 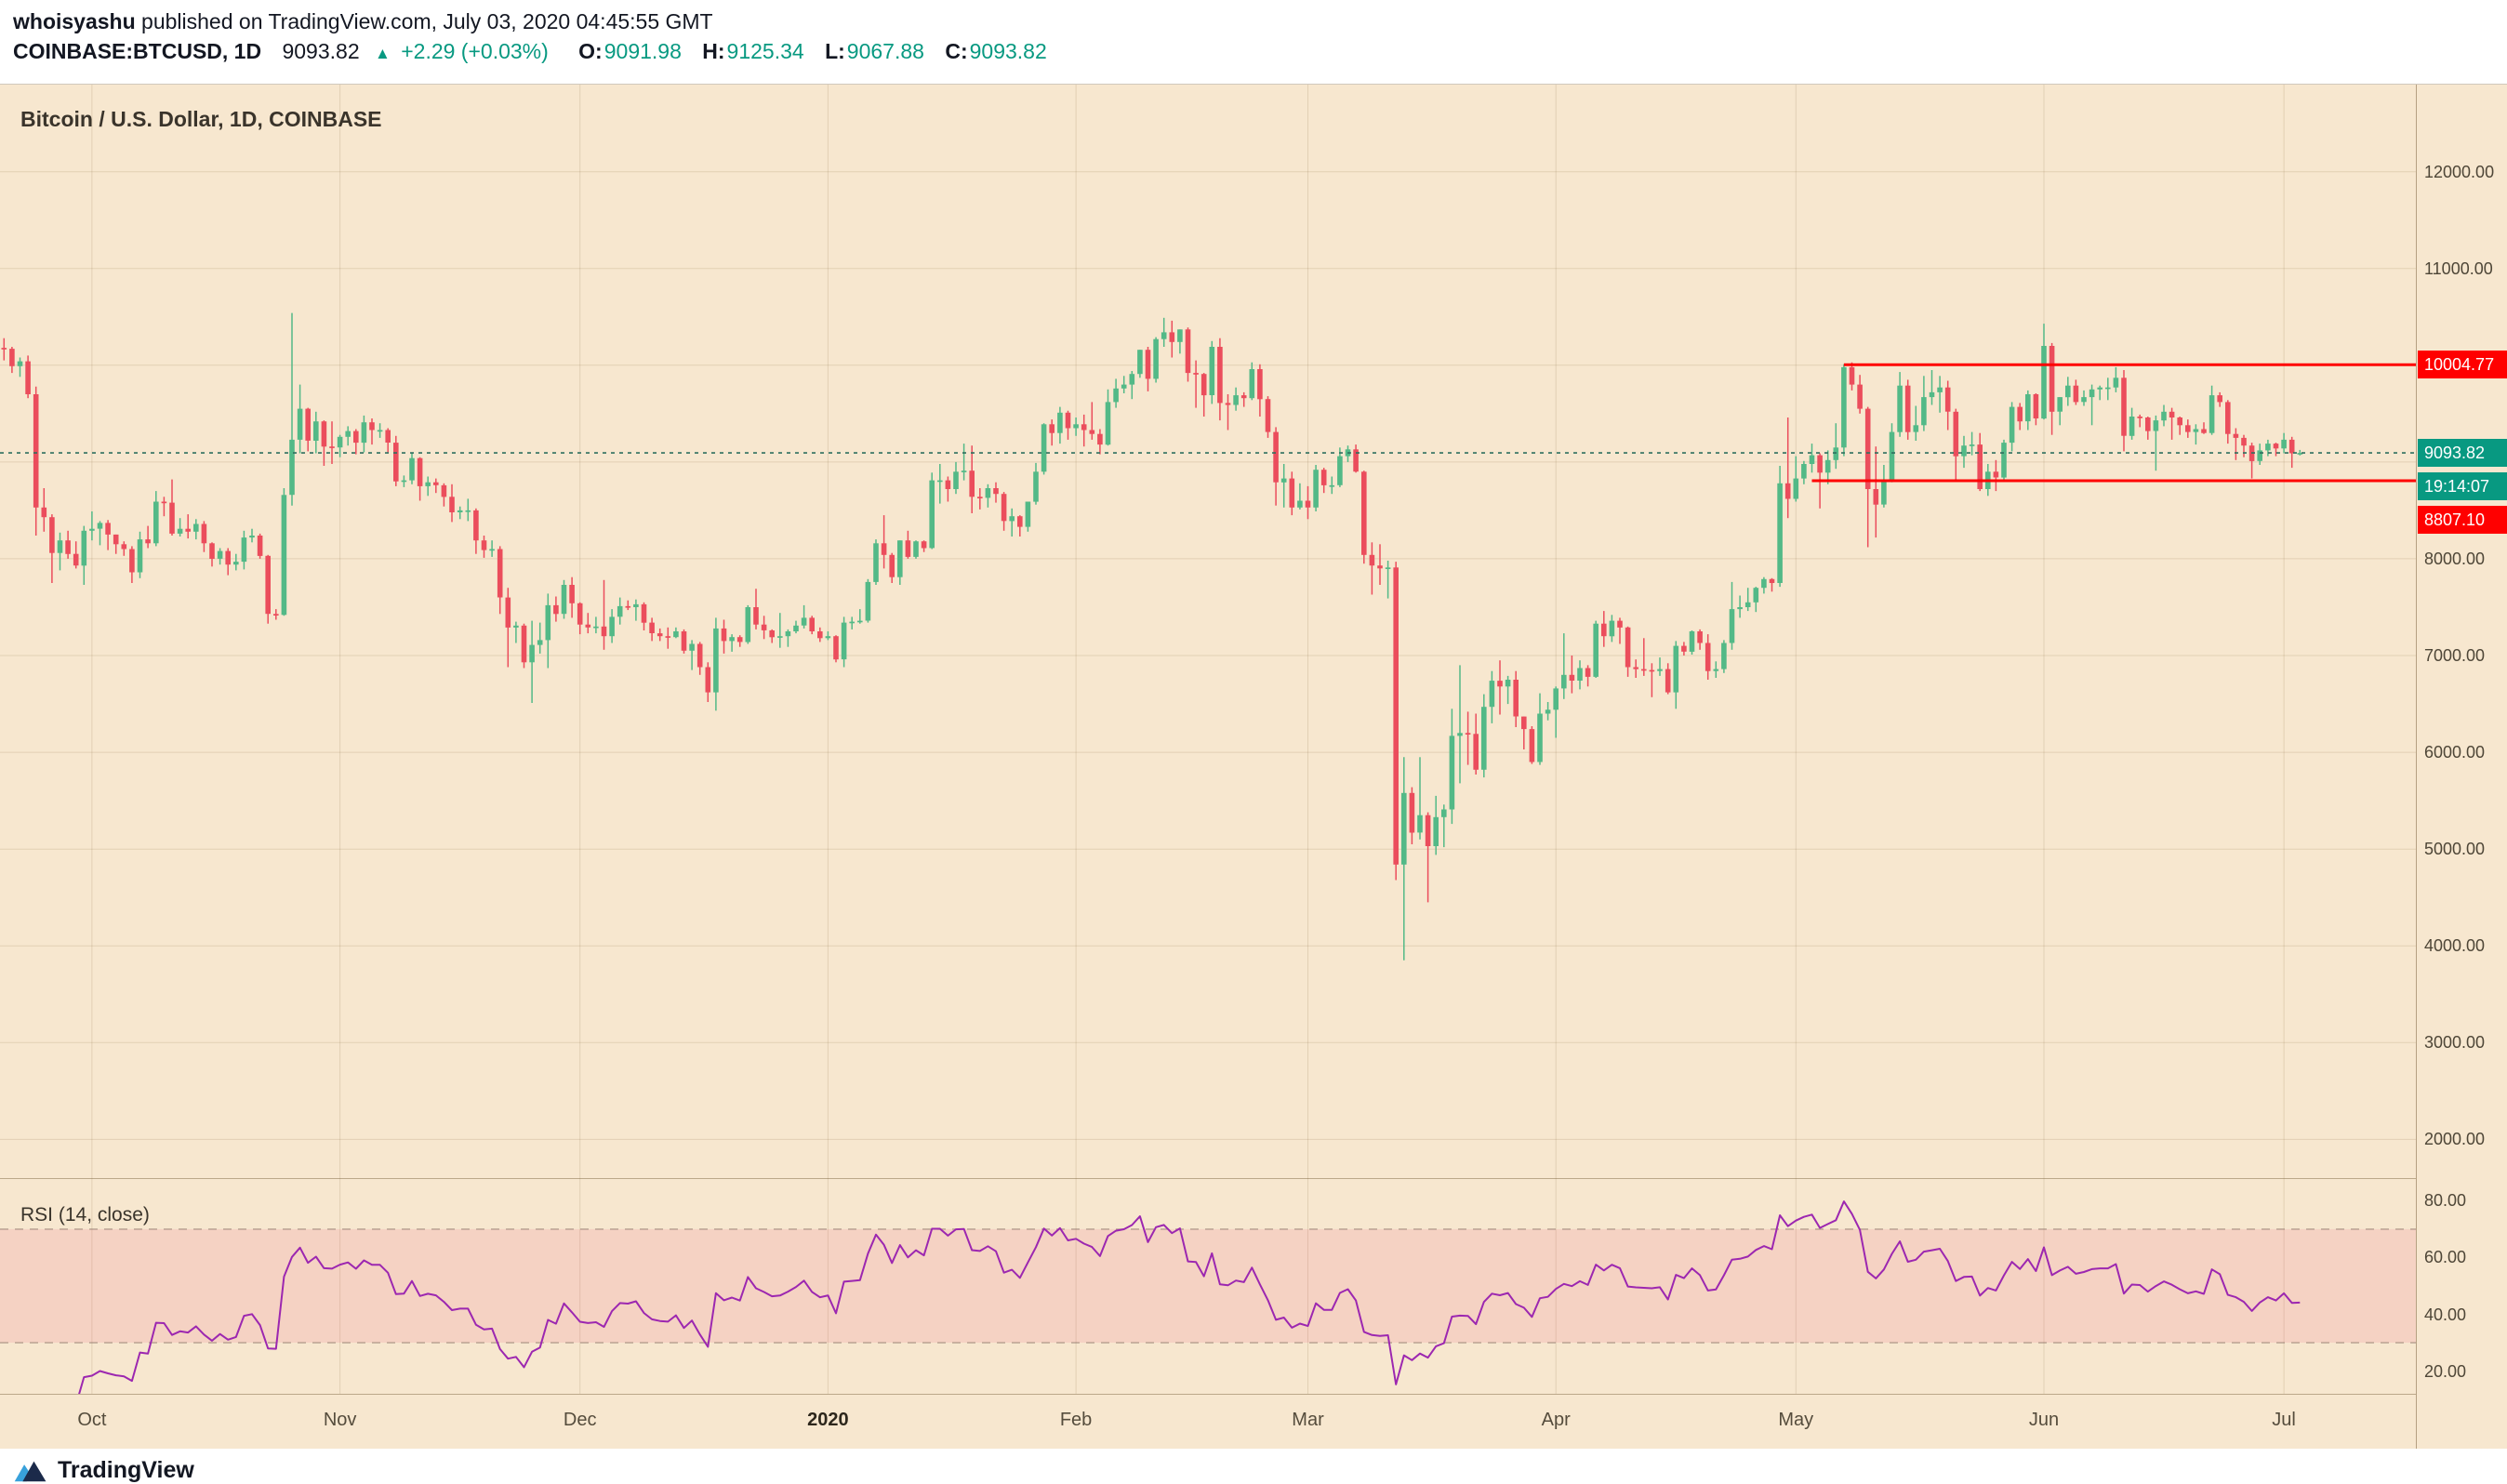 What do you see at coordinates (2455, 849) in the screenshot?
I see `price-tick-label: 5000.00` at bounding box center [2455, 849].